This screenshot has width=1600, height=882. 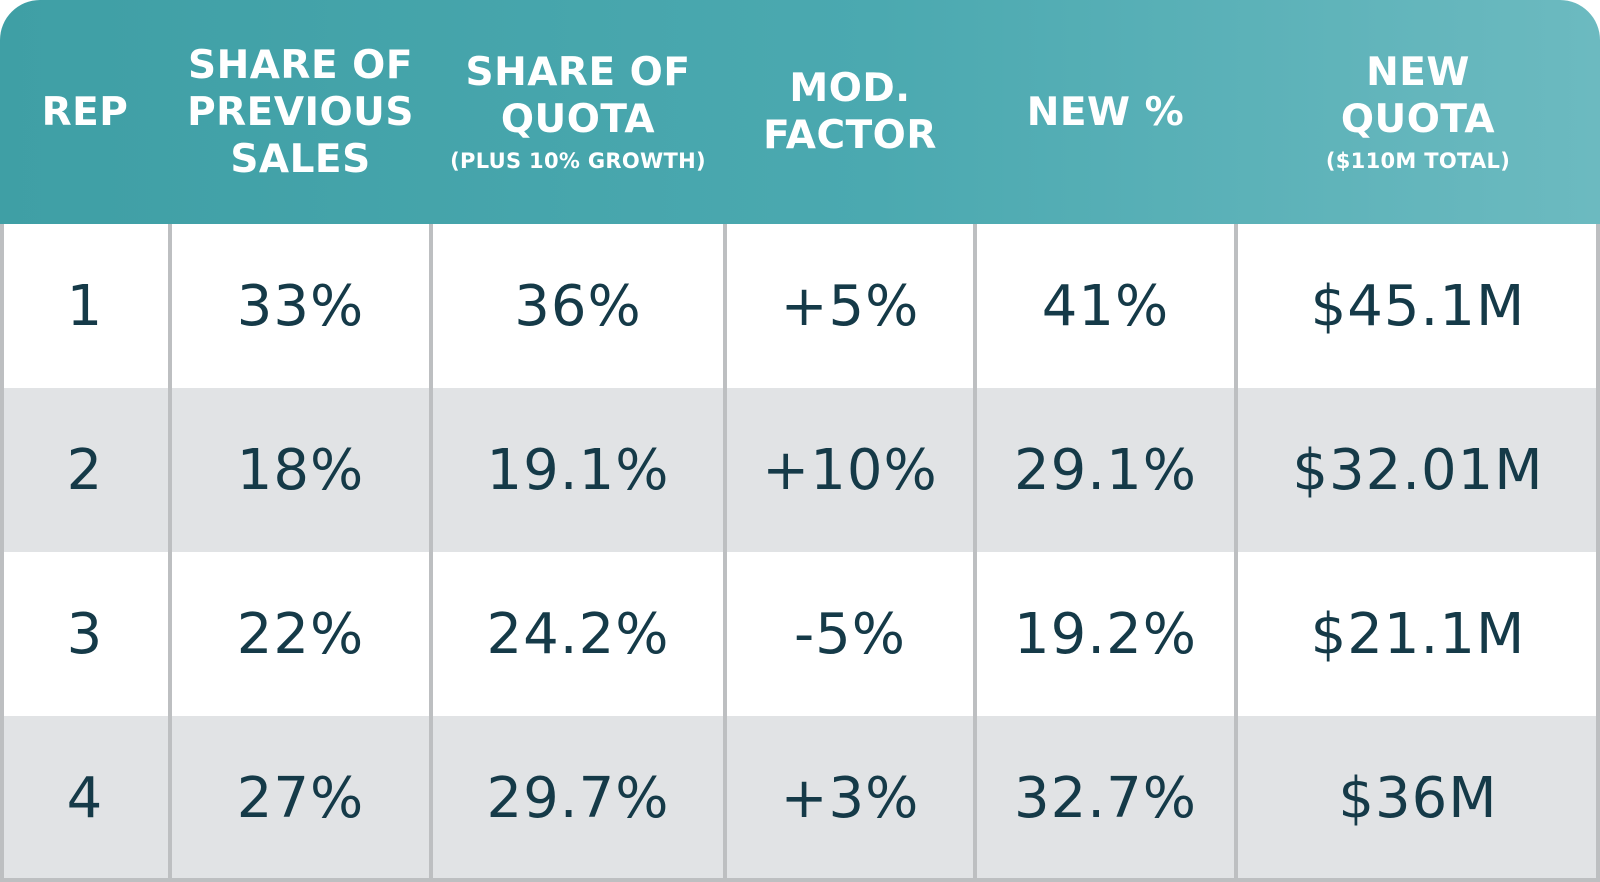 I want to click on cell-mod-factor: -5%, so click(x=850, y=634).